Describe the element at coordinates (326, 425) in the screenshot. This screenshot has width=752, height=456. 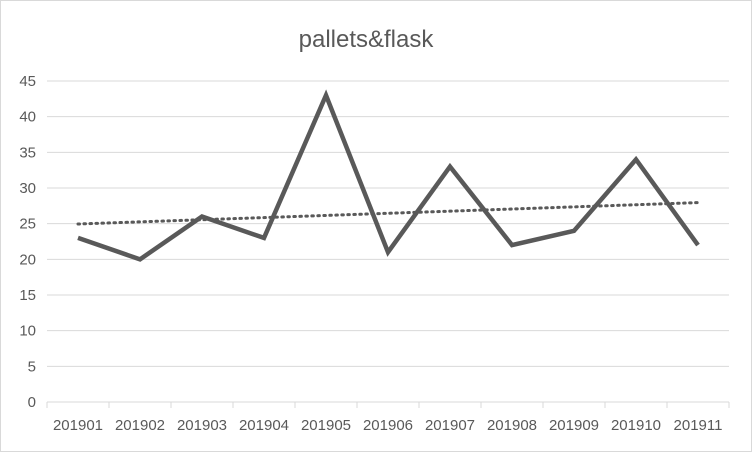
I see `x-tick-label: 201905` at that location.